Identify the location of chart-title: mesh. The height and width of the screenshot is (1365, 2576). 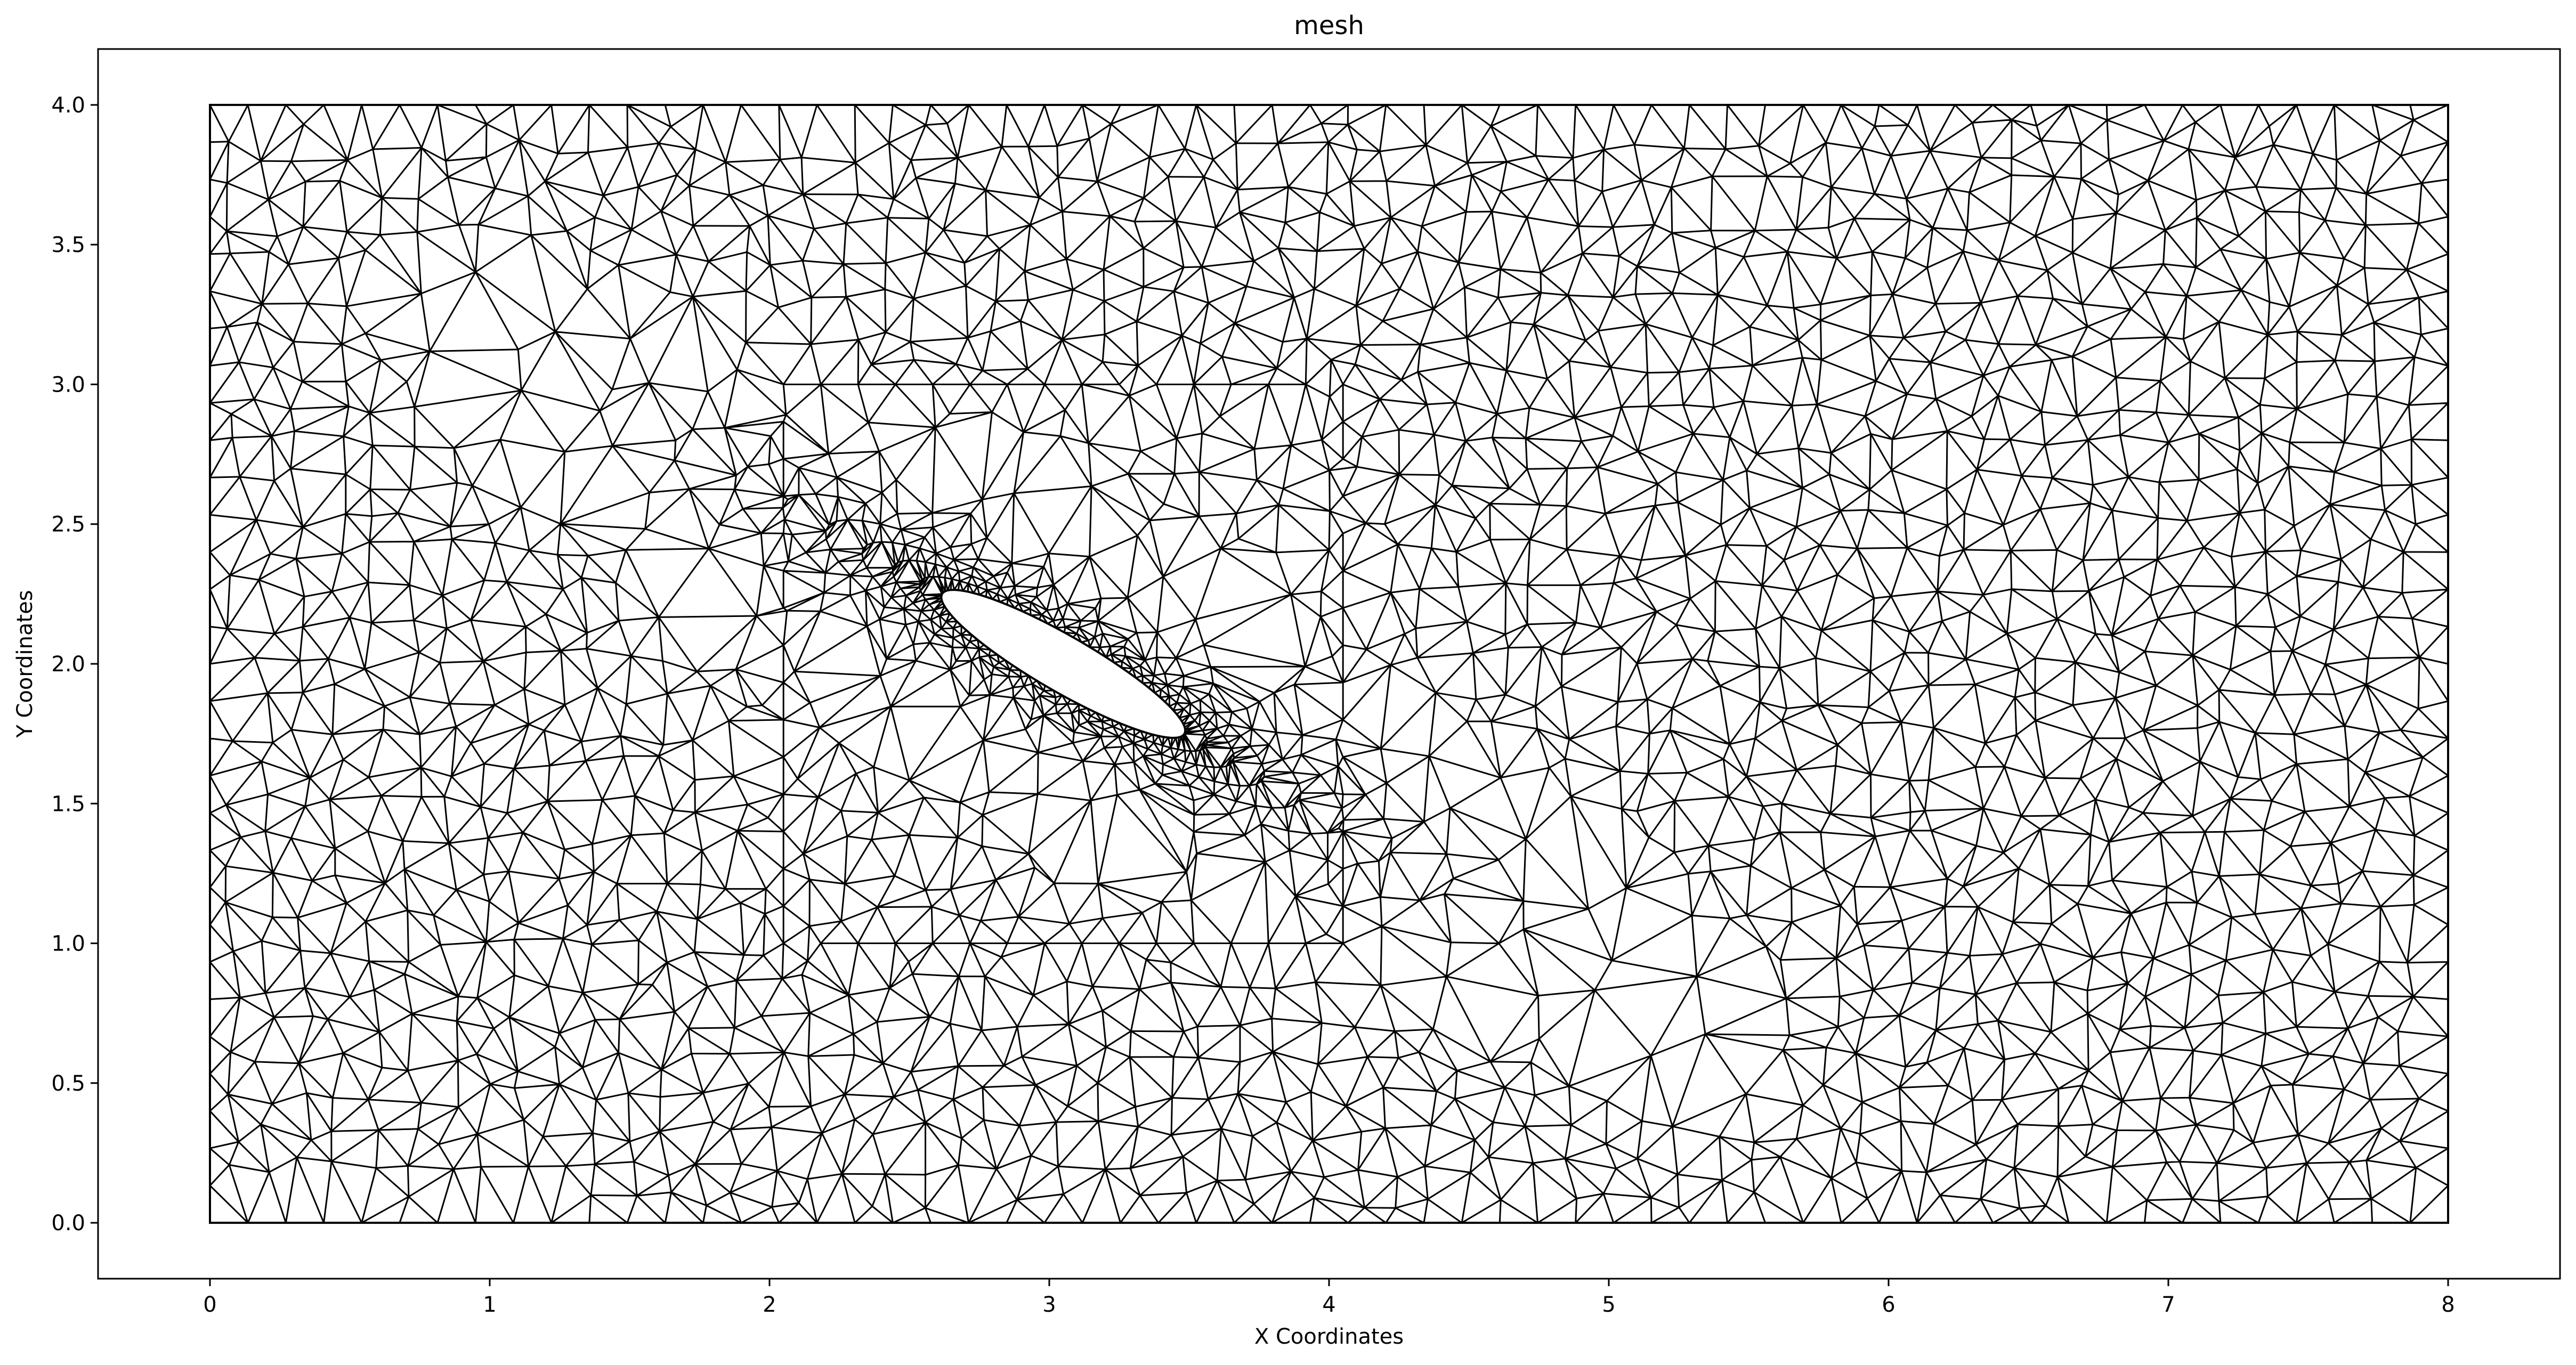
(1329, 25).